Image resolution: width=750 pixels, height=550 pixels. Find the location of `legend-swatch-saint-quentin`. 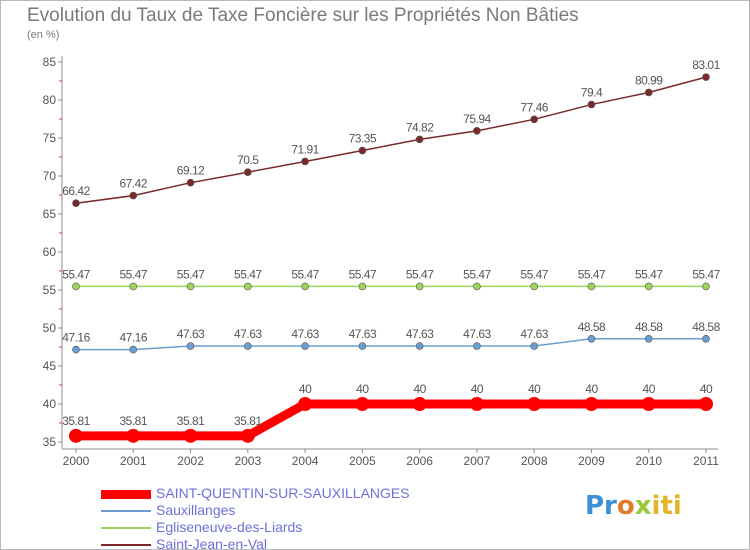

legend-swatch-saint-quentin is located at coordinates (126, 494).